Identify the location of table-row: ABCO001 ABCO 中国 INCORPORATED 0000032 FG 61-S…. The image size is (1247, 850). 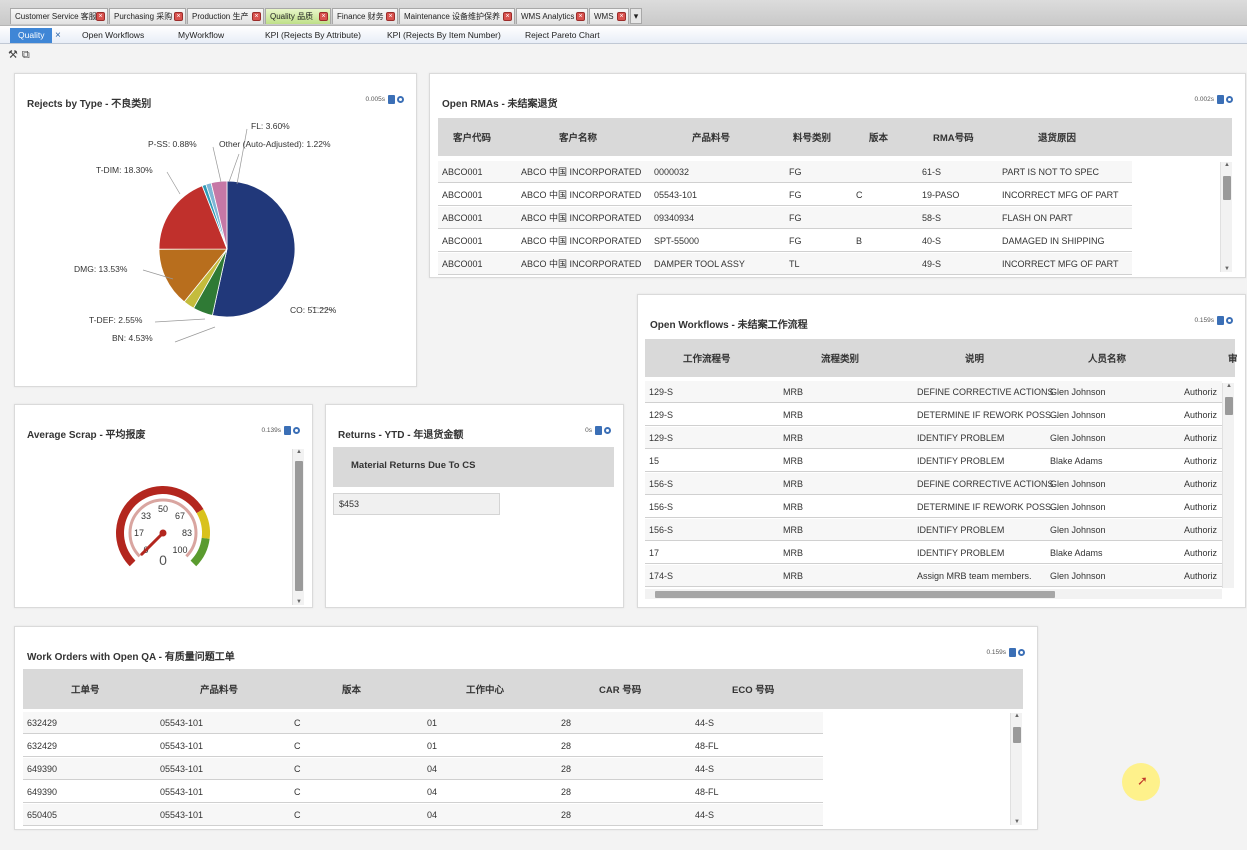
(785, 172).